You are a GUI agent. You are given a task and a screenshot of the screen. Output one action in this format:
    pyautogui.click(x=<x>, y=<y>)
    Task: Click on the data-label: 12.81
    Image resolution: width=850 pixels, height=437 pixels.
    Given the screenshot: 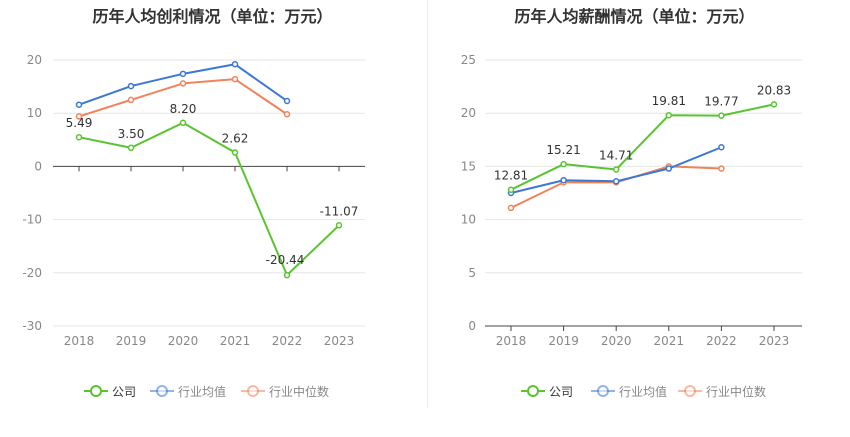 What is the action you would take?
    pyautogui.click(x=511, y=176)
    